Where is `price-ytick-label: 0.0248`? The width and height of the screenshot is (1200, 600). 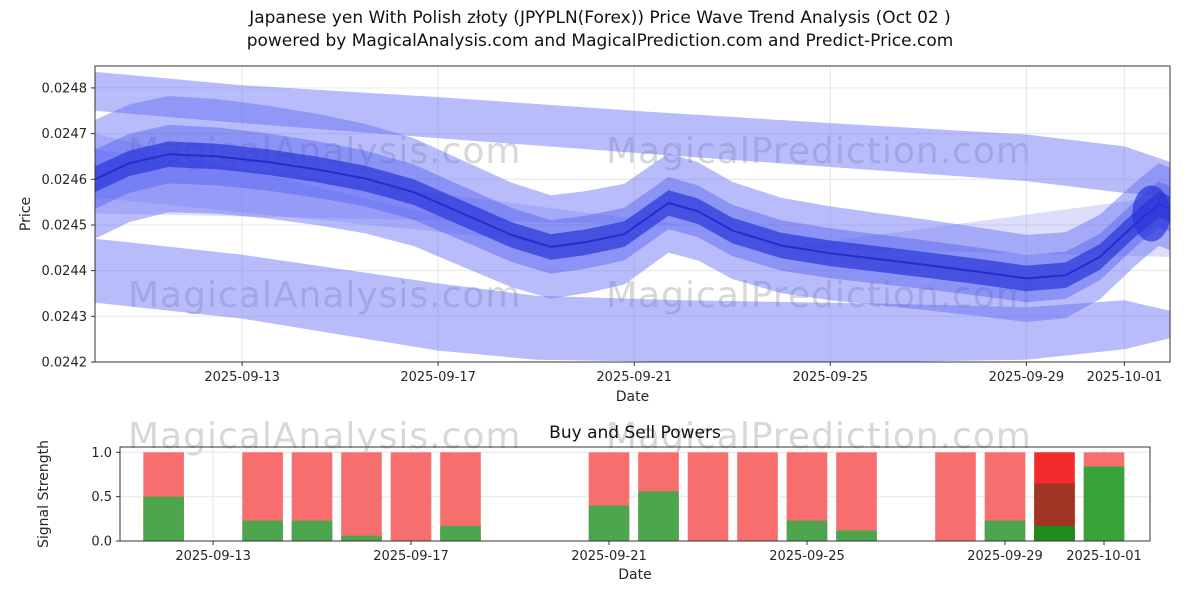
price-ytick-label: 0.0248 is located at coordinates (65, 88).